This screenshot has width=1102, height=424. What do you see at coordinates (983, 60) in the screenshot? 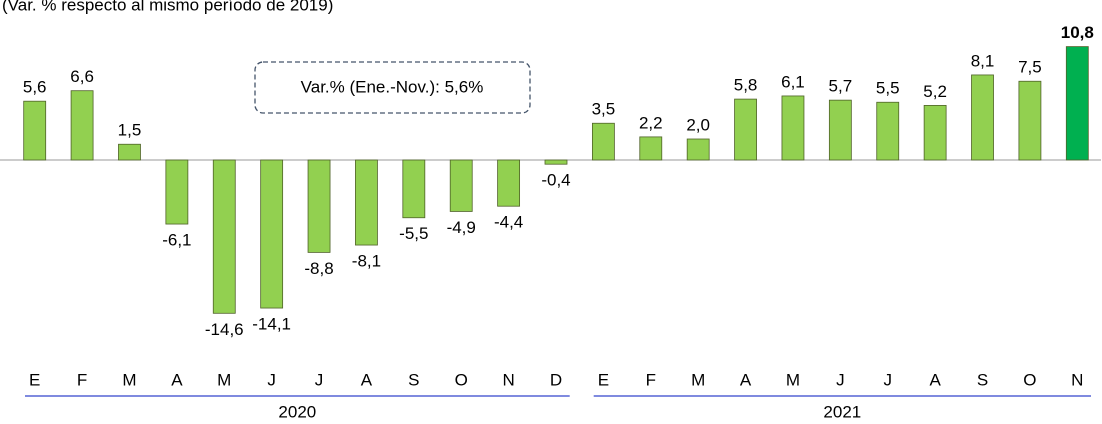
I see `value-label: 8,1` at bounding box center [983, 60].